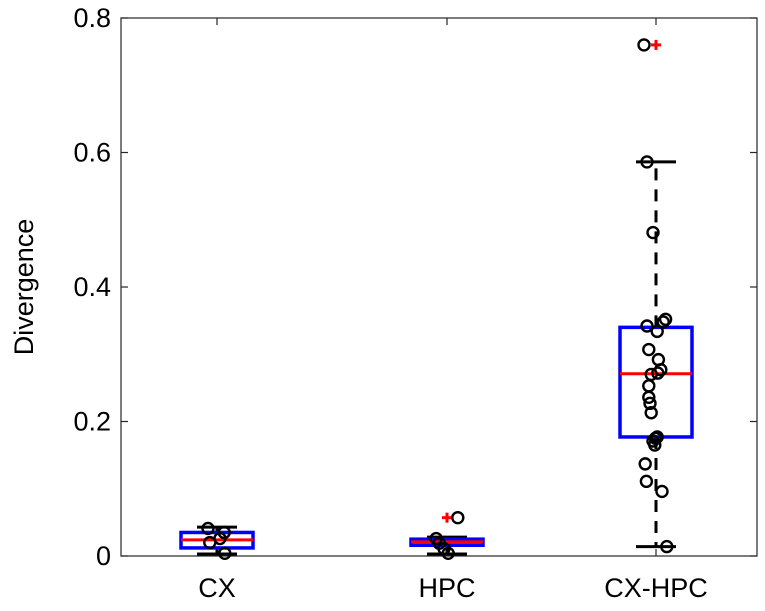 Image resolution: width=765 pixels, height=611 pixels. What do you see at coordinates (92, 153) in the screenshot?
I see `y-tick-label: 0.6` at bounding box center [92, 153].